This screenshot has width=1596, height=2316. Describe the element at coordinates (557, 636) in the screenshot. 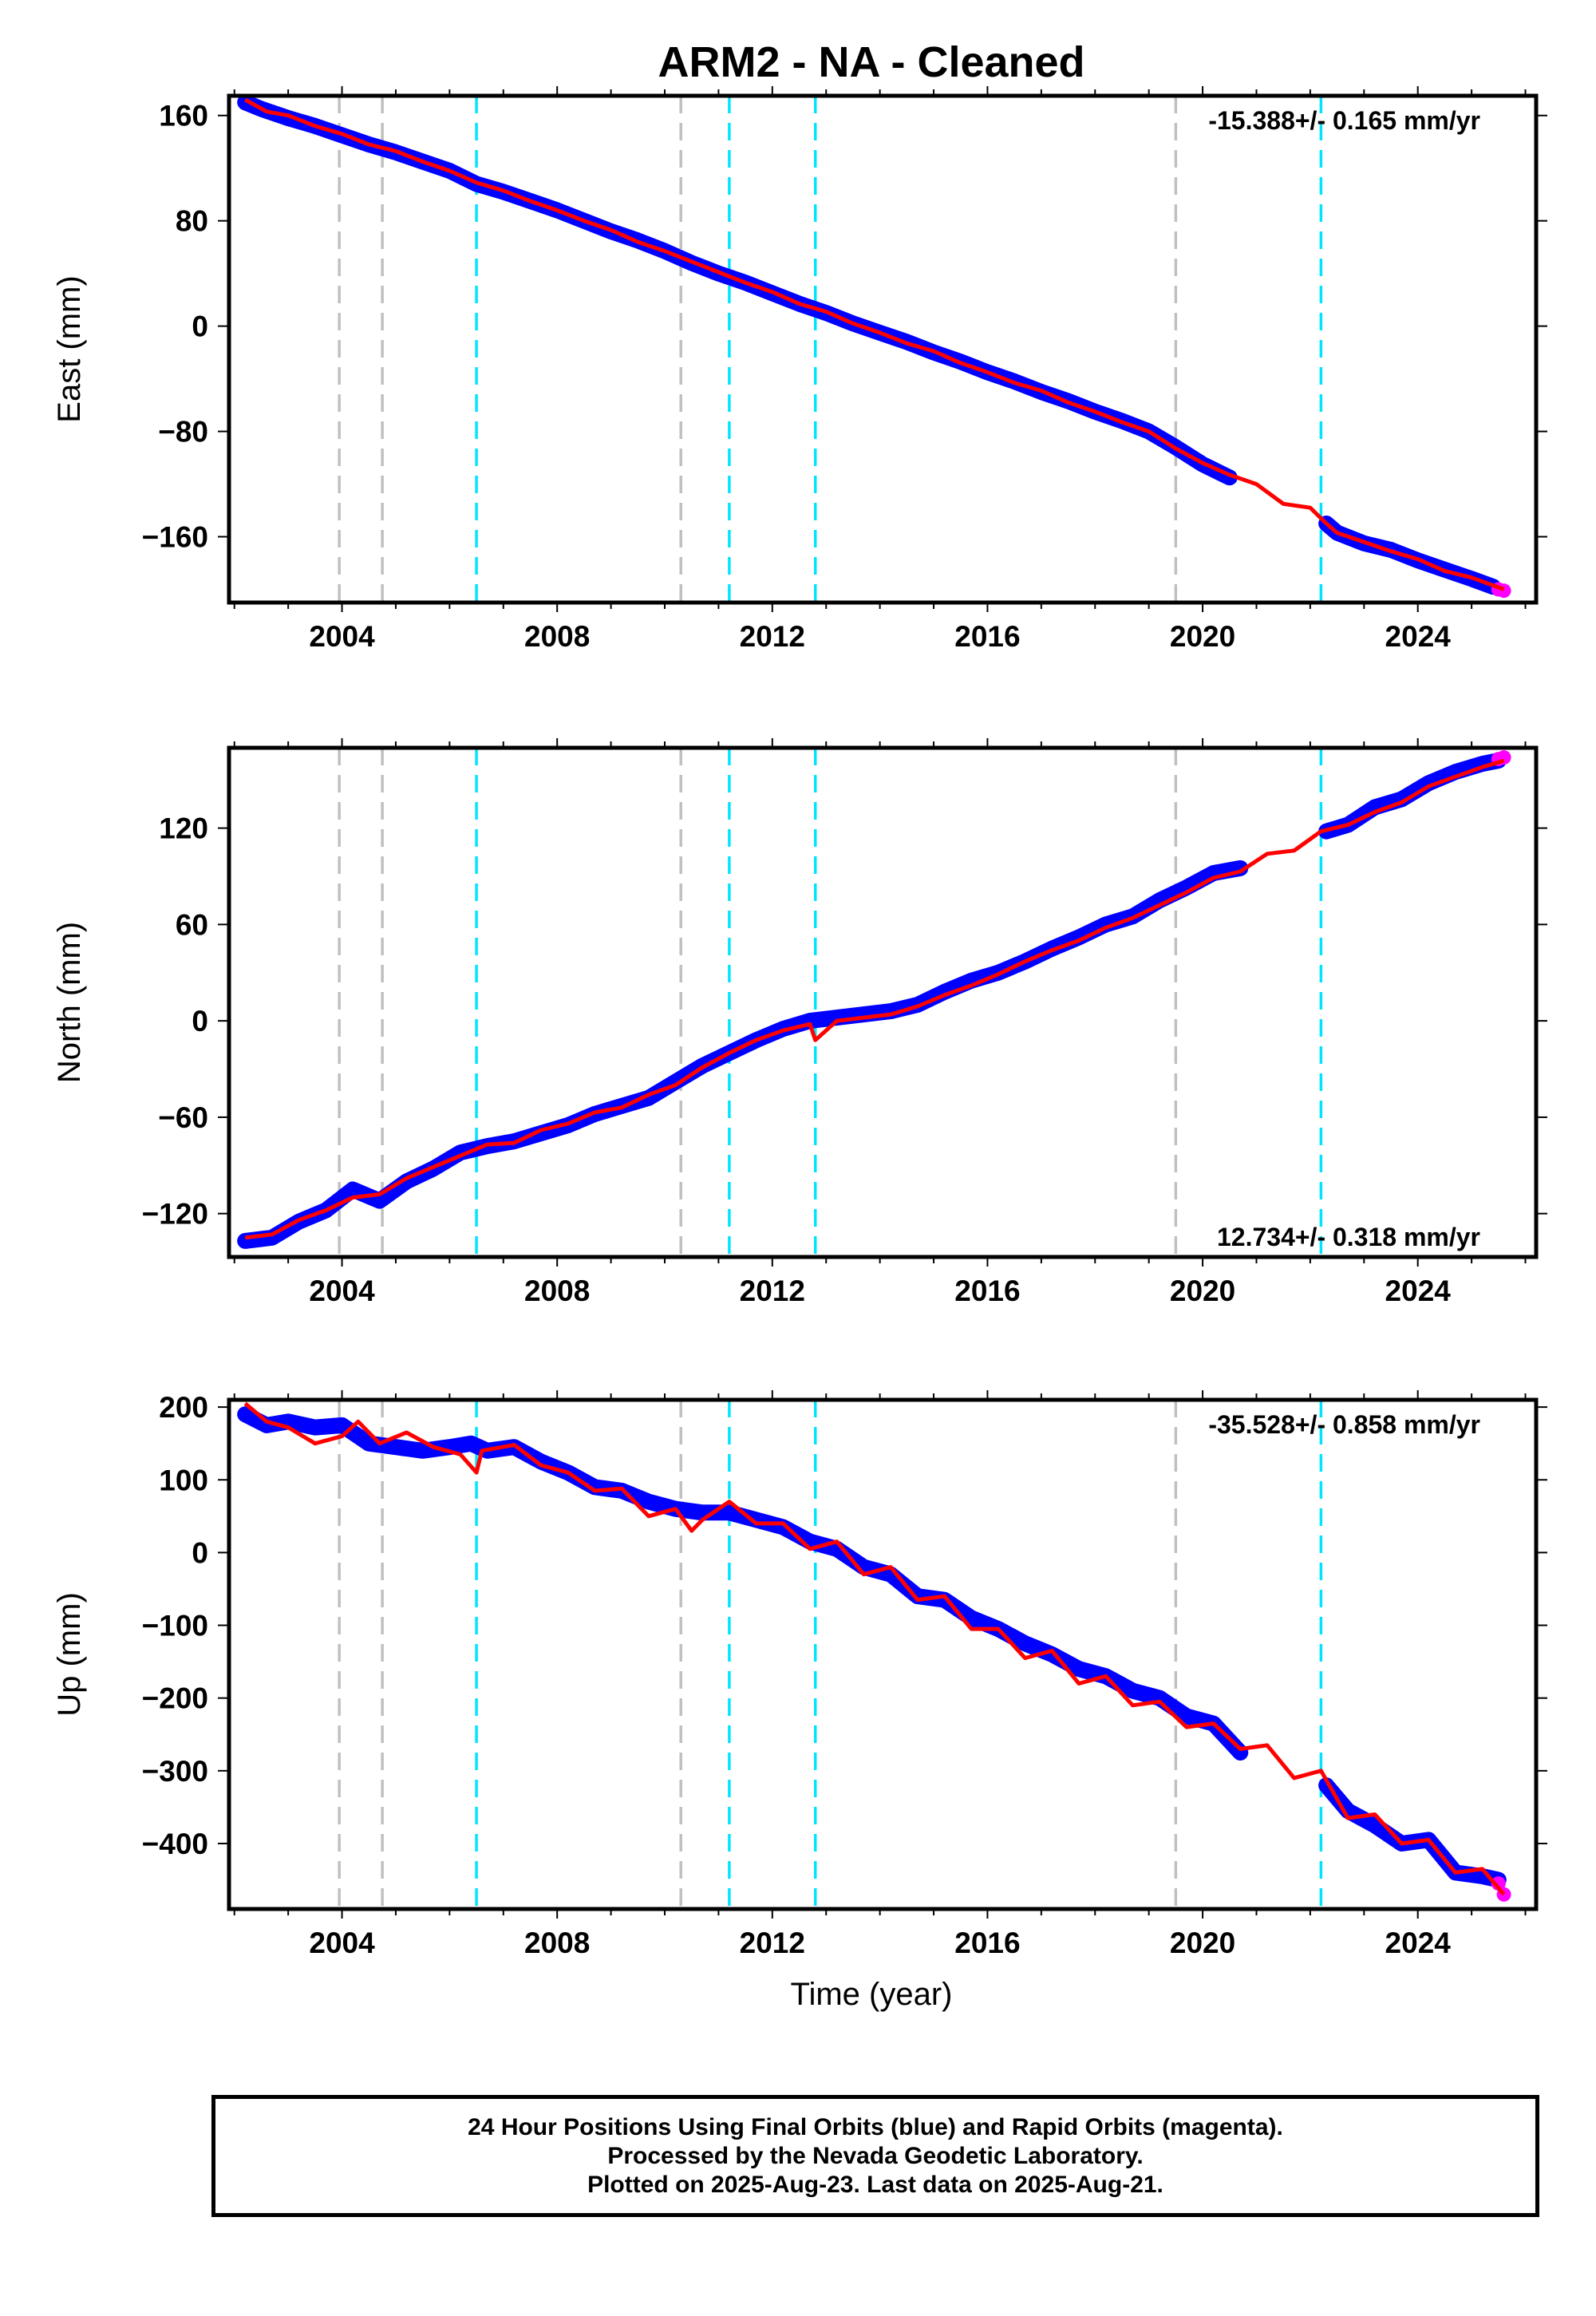

I see `east-x-tick-label: 2008` at that location.